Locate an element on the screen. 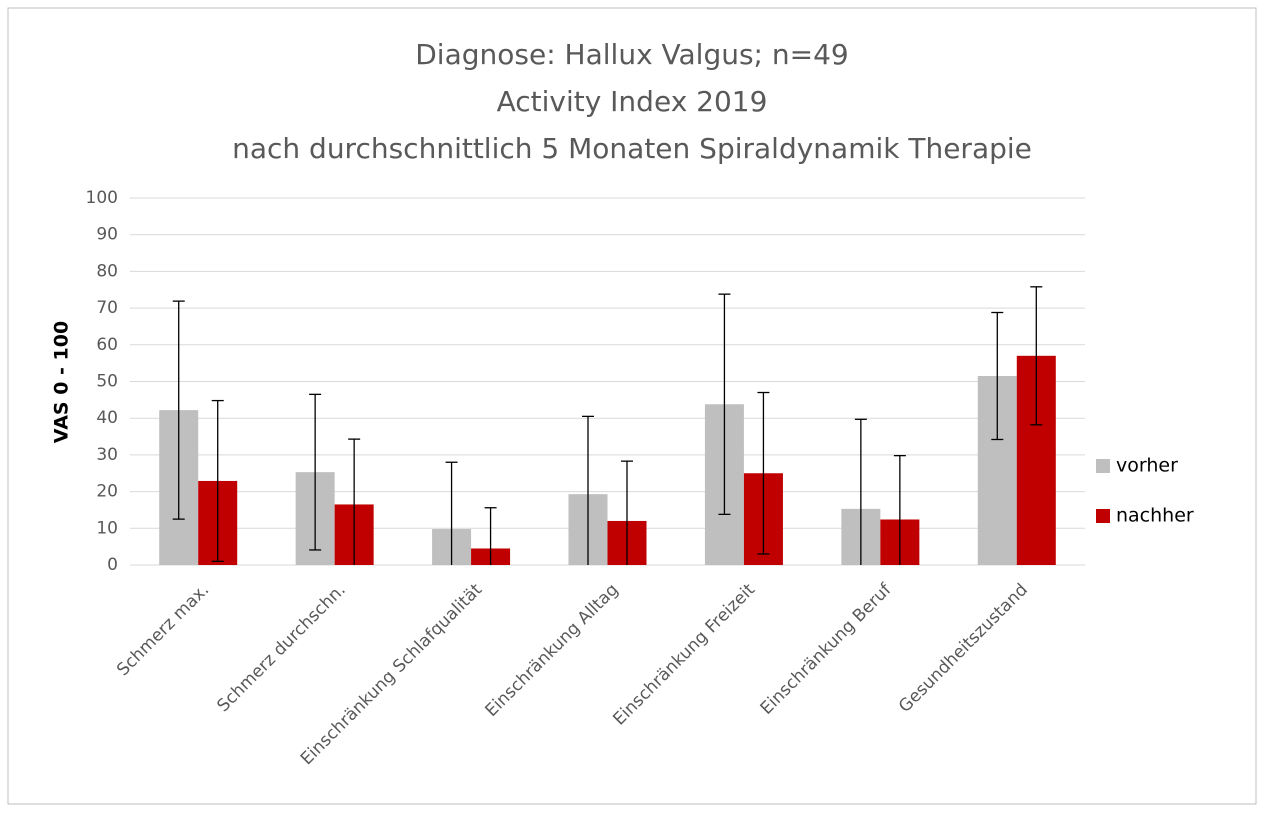  y-tick-label: 30 is located at coordinates (107, 455).